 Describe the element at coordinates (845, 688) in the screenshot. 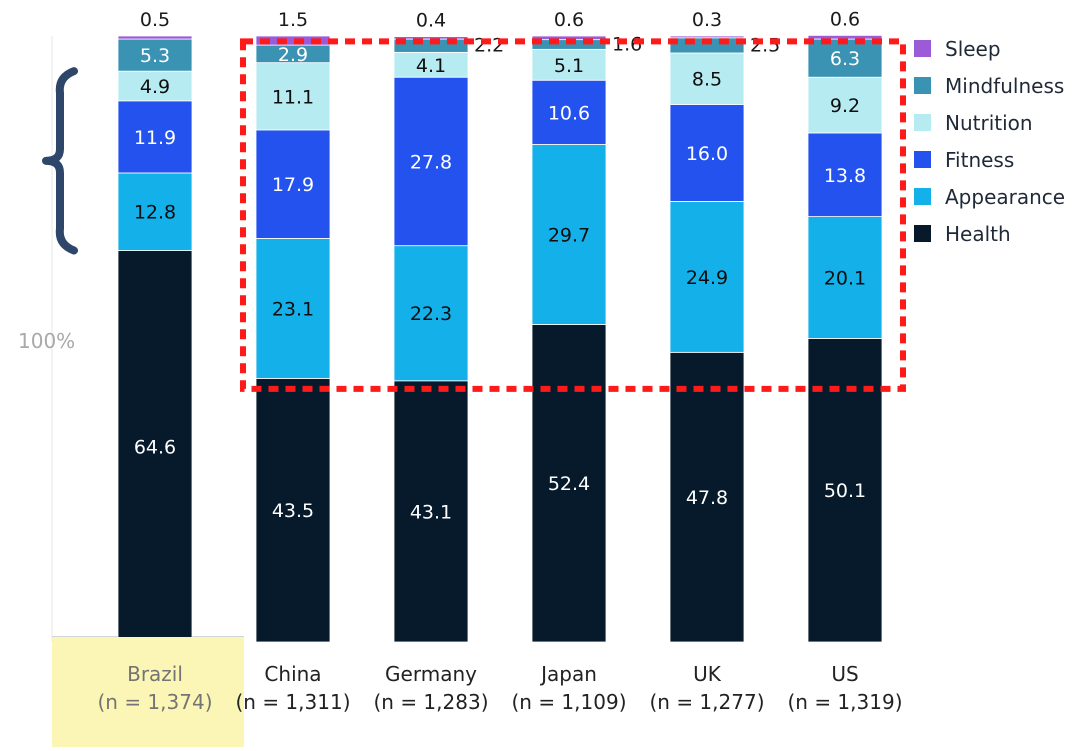

I see `x-tick-label: US (n = 1,319)` at that location.